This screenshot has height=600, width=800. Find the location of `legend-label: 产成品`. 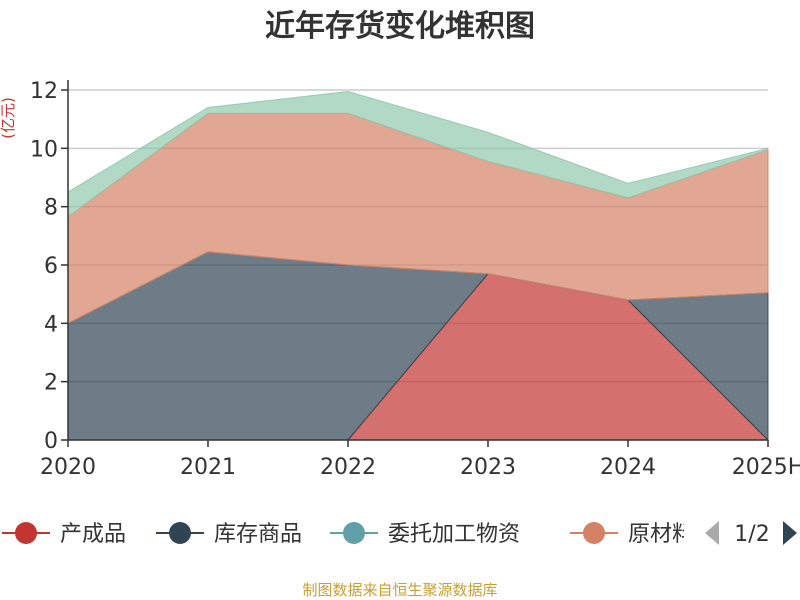

legend-label: 产成品 is located at coordinates (93, 534).